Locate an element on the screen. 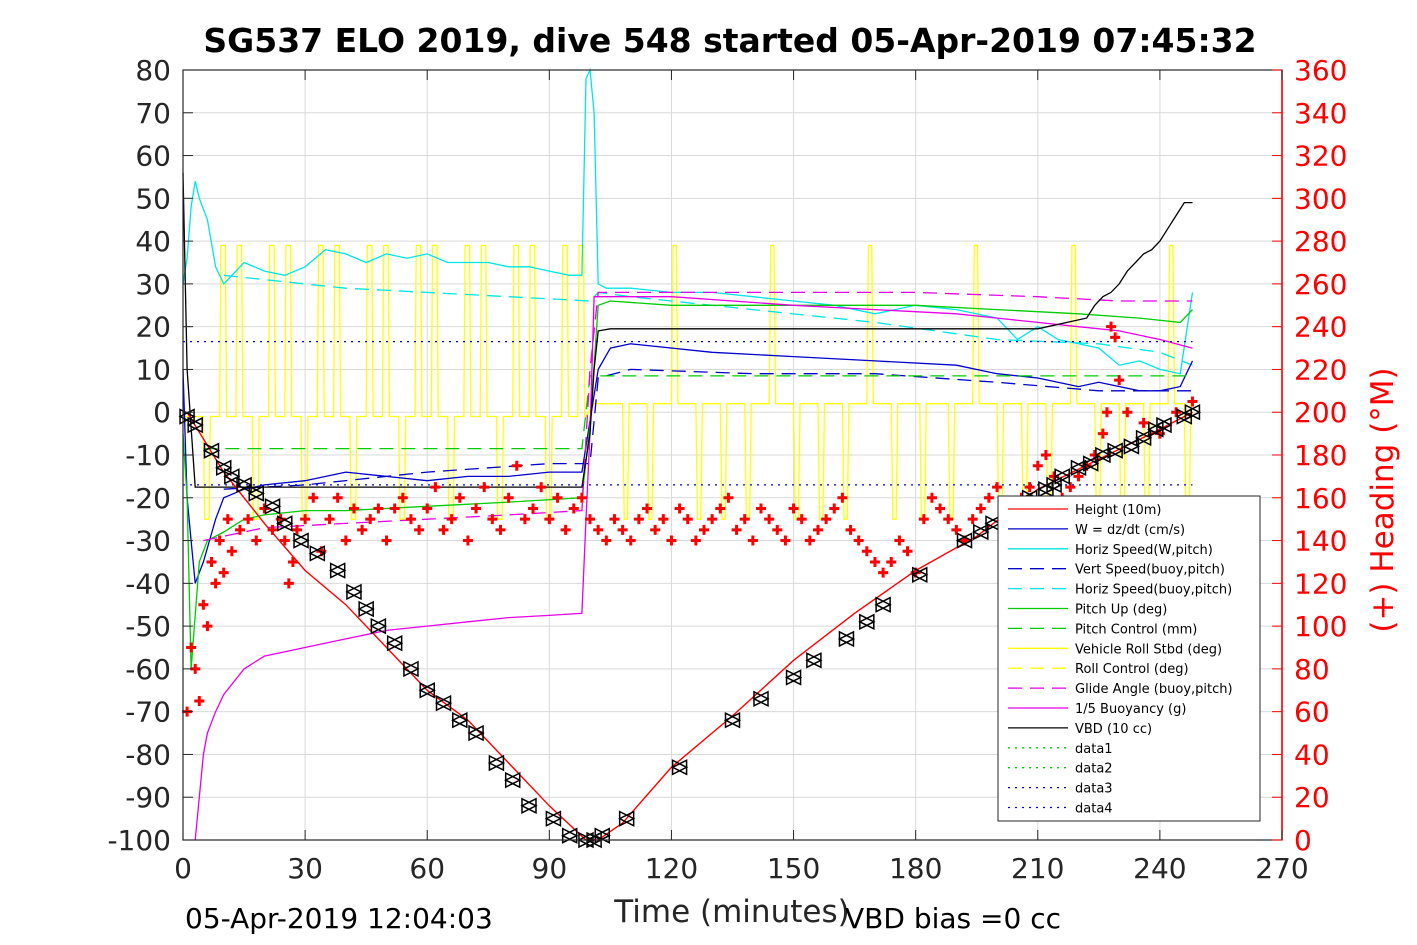  legend-entry: Height (10m) is located at coordinates (1118, 510).